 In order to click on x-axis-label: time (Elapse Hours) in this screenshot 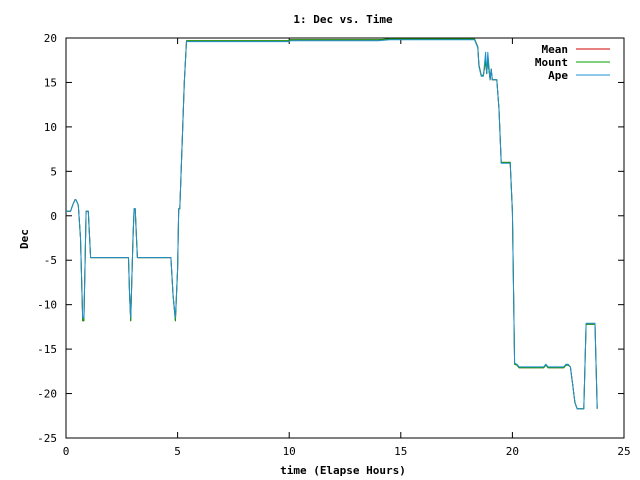, I will do `click(343, 470)`.